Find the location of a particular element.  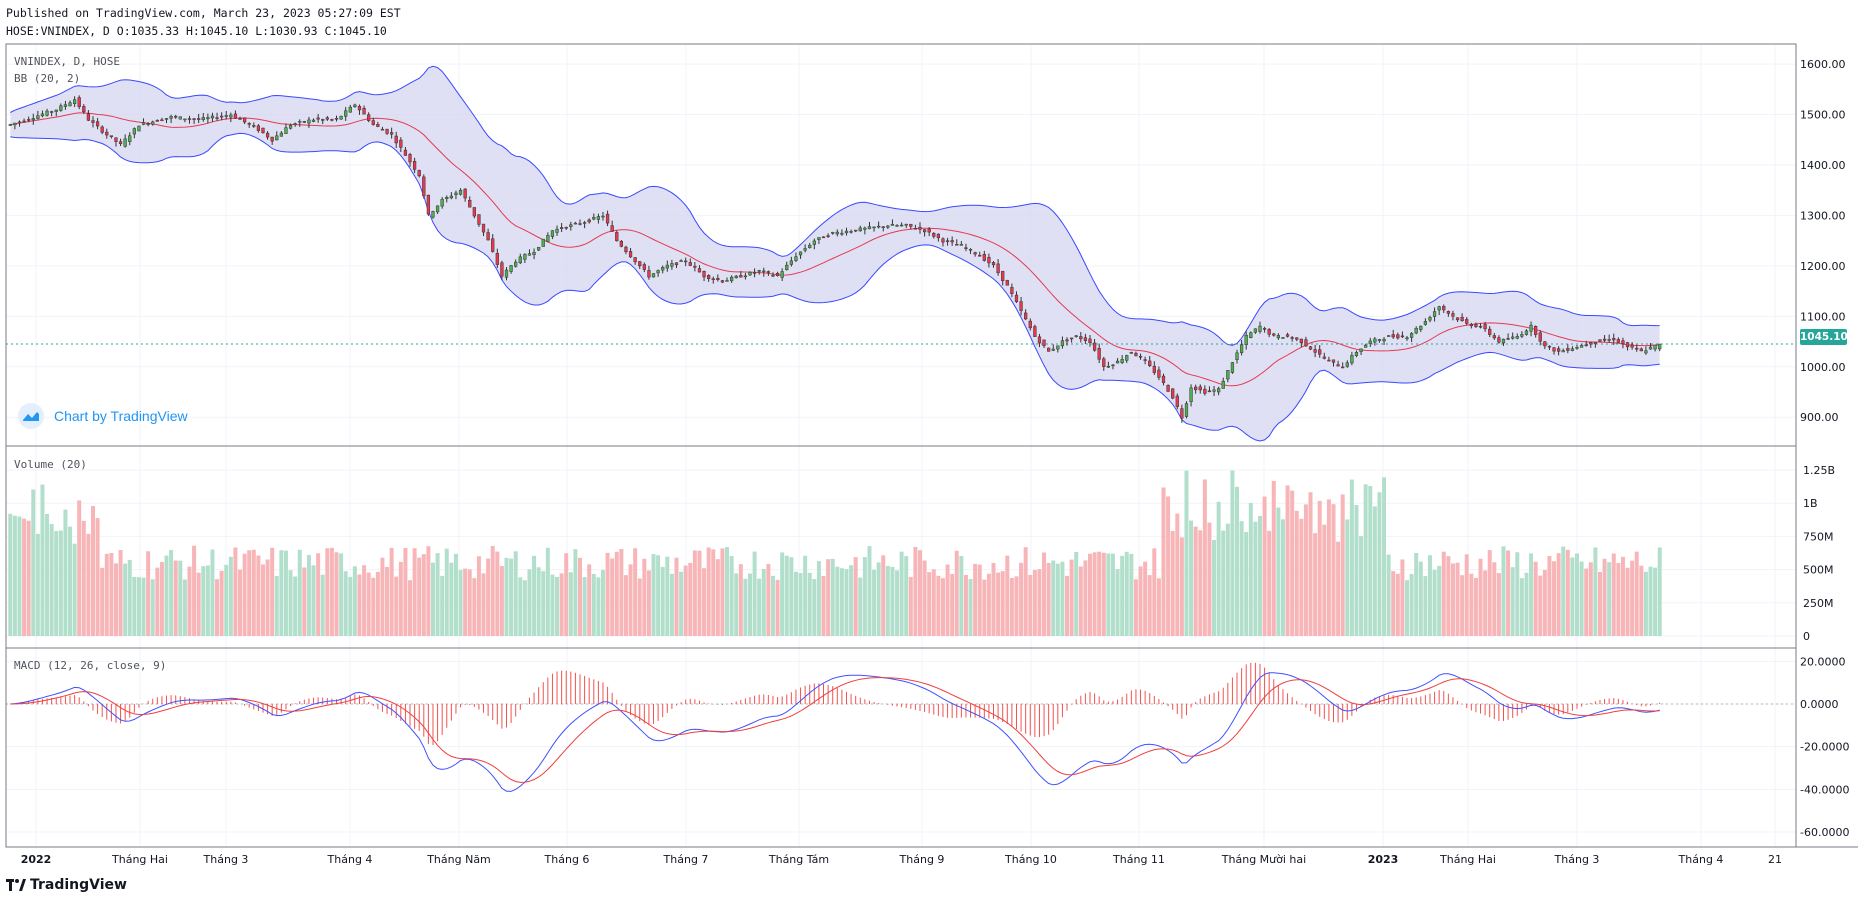

time-tick-label: Tháng Tám is located at coordinates (798, 859).